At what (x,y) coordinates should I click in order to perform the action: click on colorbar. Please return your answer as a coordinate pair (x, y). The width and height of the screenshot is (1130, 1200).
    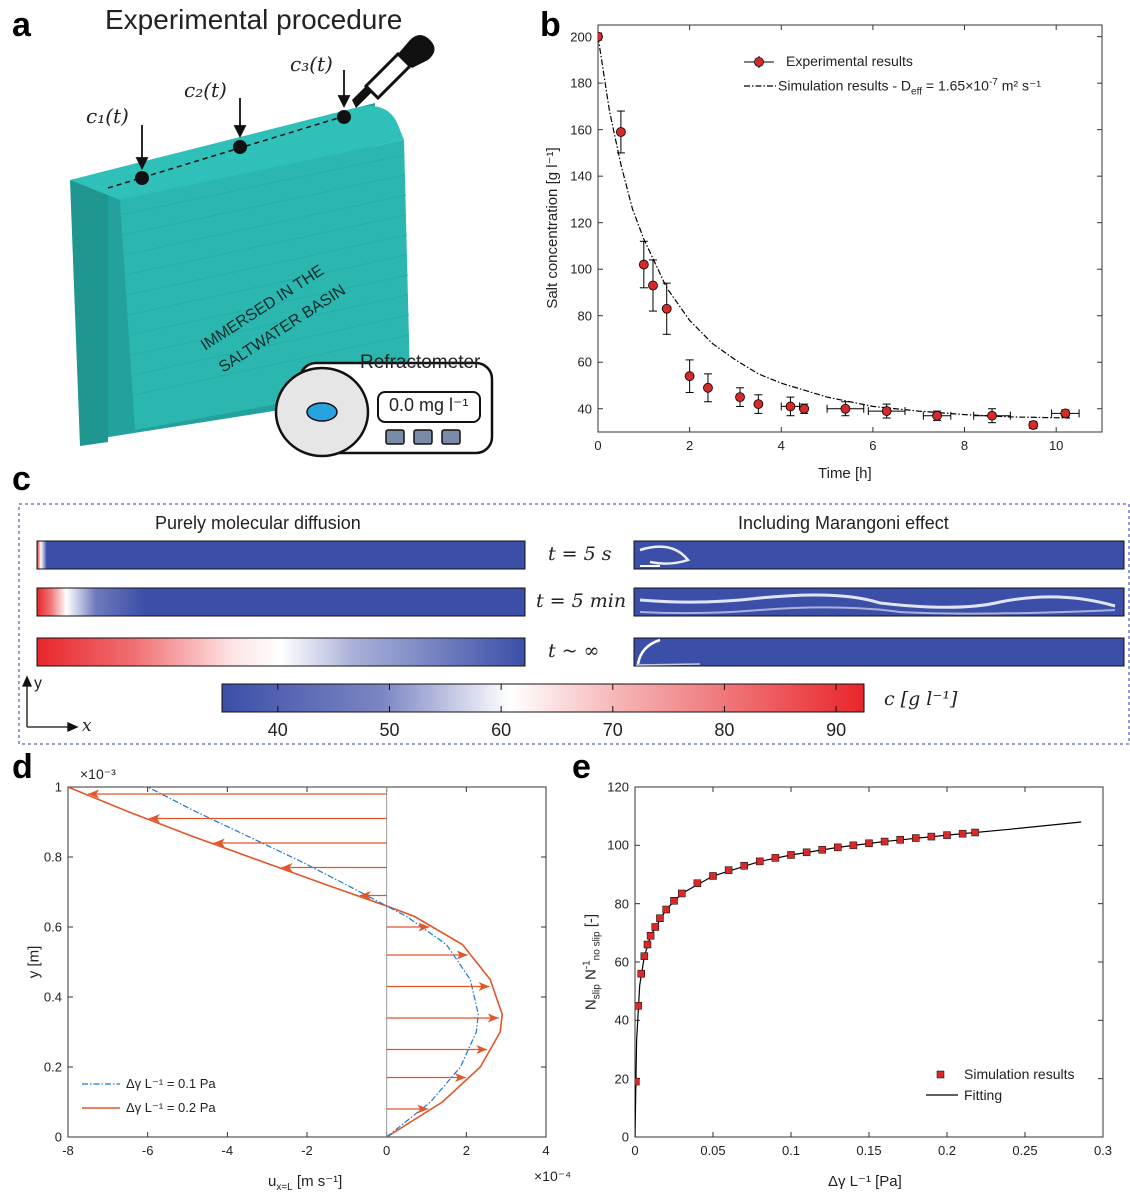
    Looking at the image, I should click on (543, 698).